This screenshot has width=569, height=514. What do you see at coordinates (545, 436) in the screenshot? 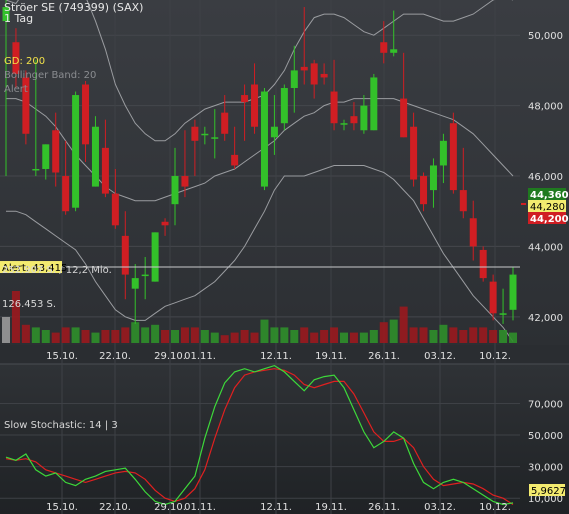
I see `stoch-tick-label: 50,000` at bounding box center [545, 436].